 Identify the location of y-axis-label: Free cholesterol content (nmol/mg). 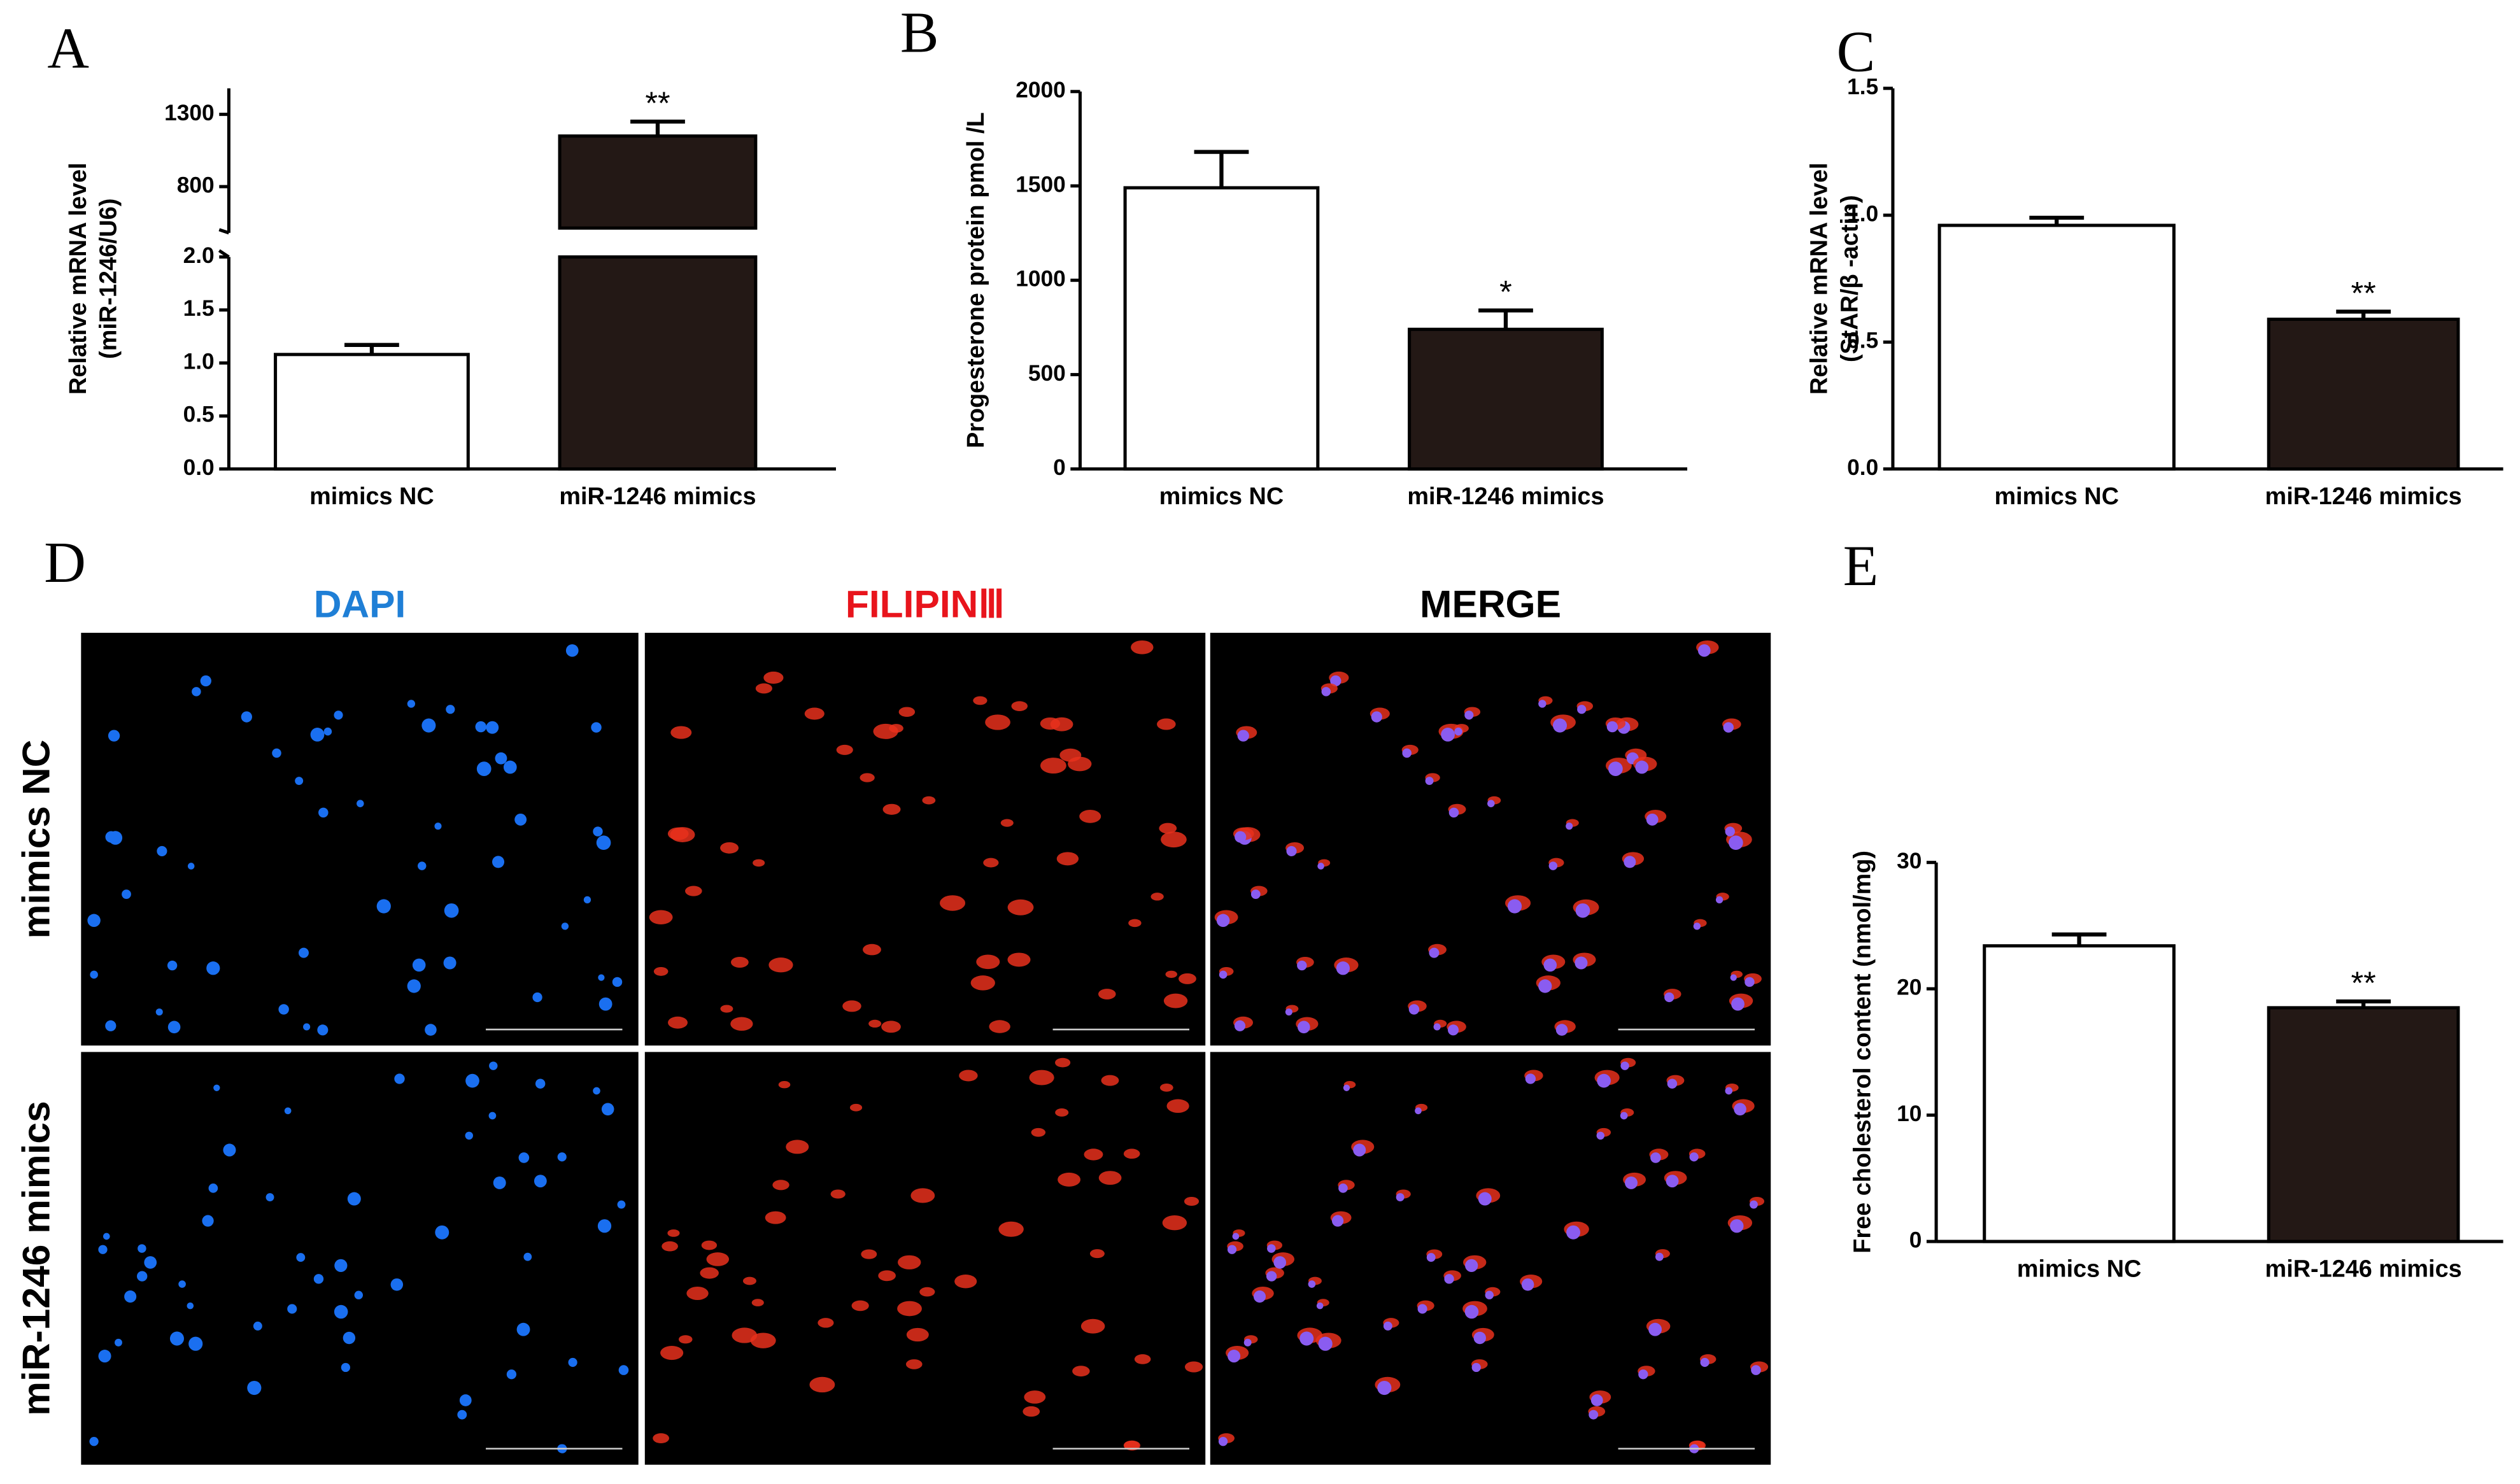
(1863, 1052).